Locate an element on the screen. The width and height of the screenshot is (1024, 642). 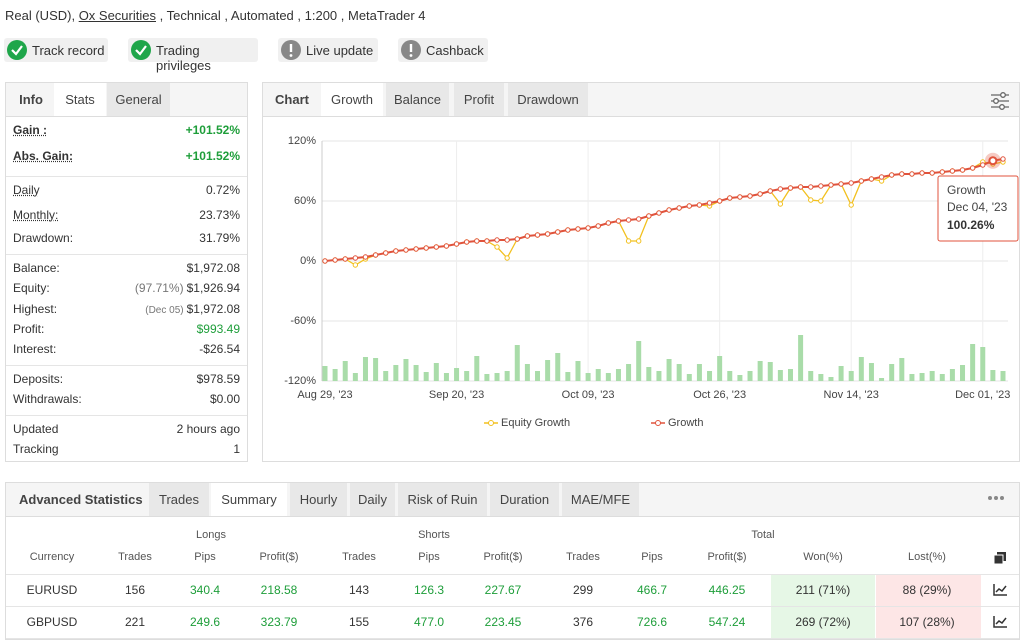
stat-label: Balance: is located at coordinates (36, 268).